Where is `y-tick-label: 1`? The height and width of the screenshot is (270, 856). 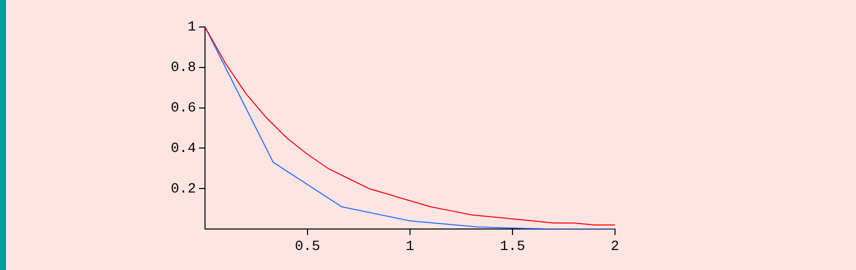 y-tick-label: 1 is located at coordinates (192, 28).